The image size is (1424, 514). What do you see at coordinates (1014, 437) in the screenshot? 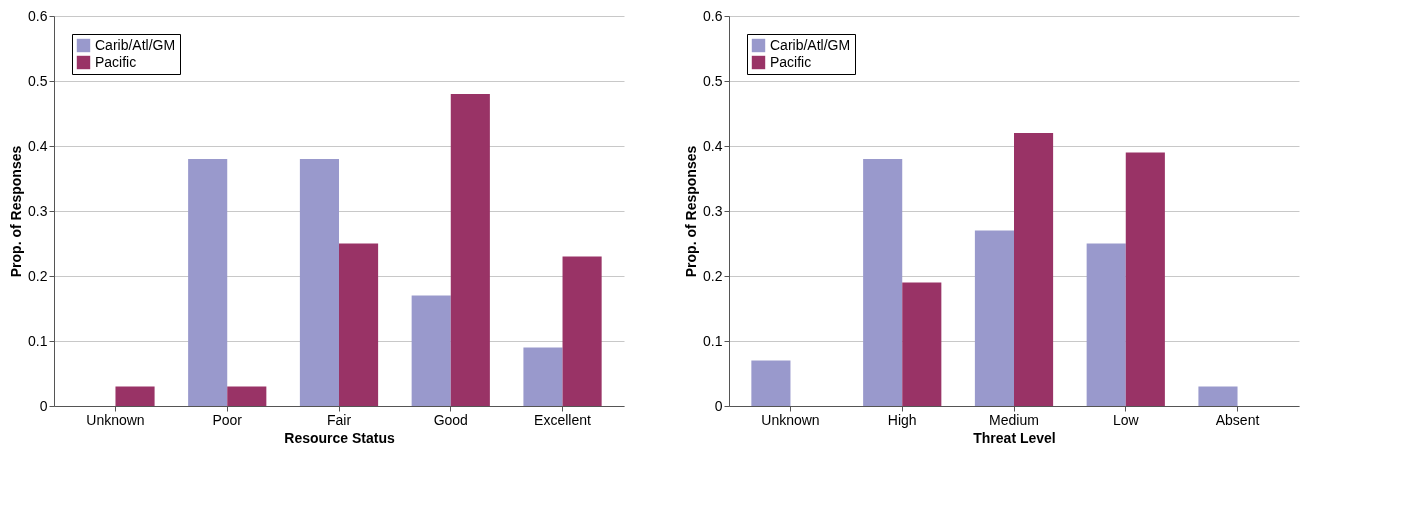
I see `x-axis-title: Threat Level` at bounding box center [1014, 437].